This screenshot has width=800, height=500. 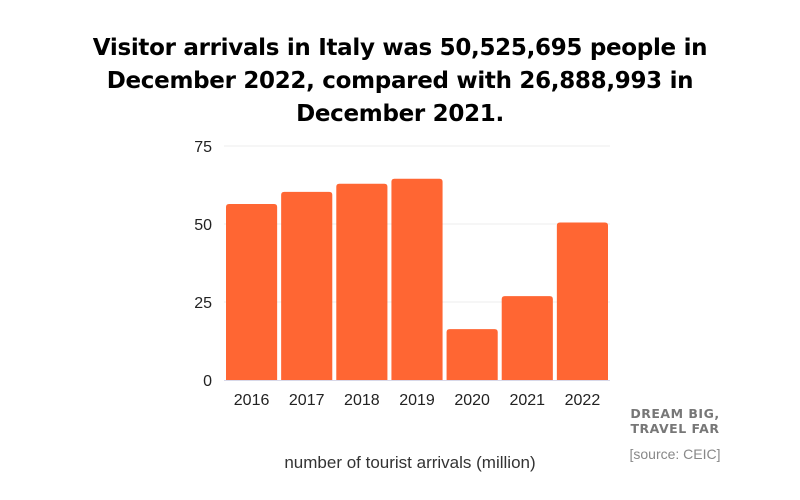 What do you see at coordinates (203, 147) in the screenshot?
I see `y-tick-label: 75` at bounding box center [203, 147].